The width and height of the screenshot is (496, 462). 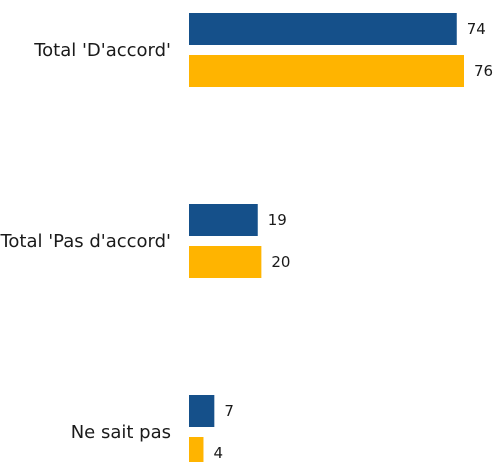 What do you see at coordinates (483, 71) in the screenshot?
I see `value-label-total-d-accord-series-2: 76` at bounding box center [483, 71].